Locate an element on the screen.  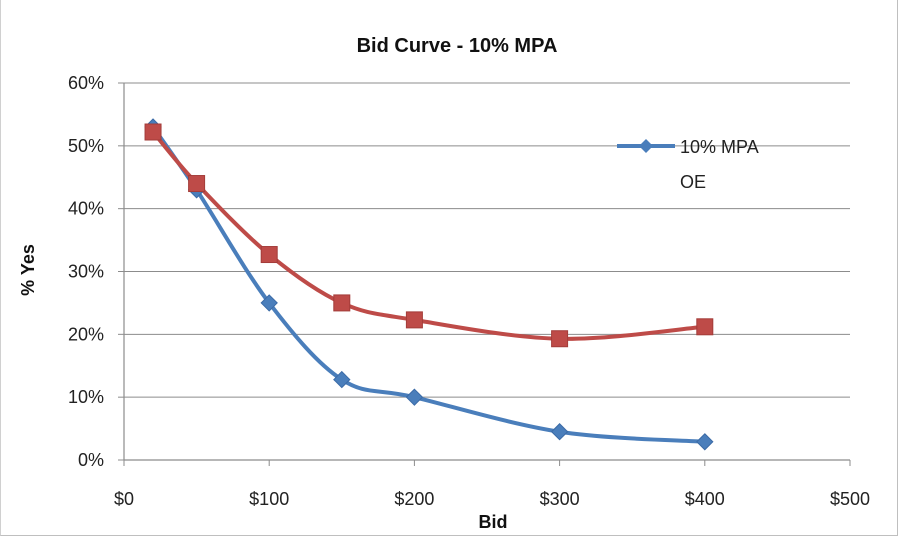
legend-label-line2: OE is located at coordinates (693, 182).